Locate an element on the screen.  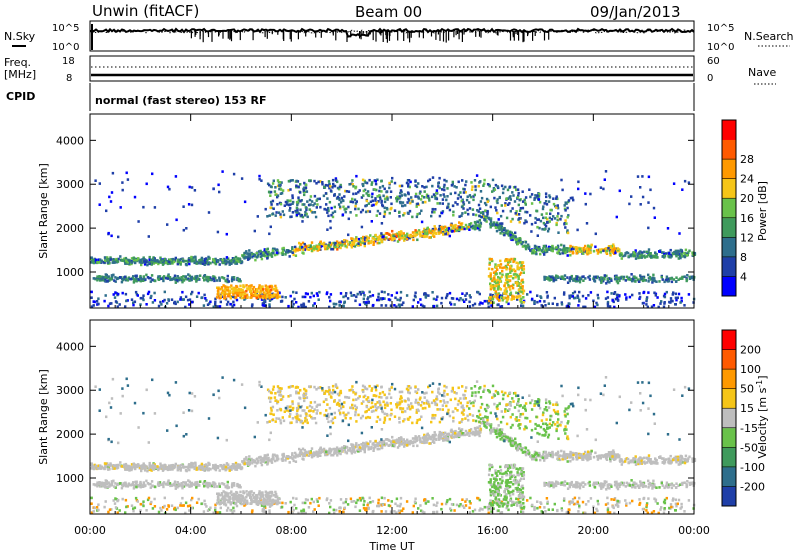
cpid-text: normal (fast stereo) 153 RF is located at coordinates (181, 100).